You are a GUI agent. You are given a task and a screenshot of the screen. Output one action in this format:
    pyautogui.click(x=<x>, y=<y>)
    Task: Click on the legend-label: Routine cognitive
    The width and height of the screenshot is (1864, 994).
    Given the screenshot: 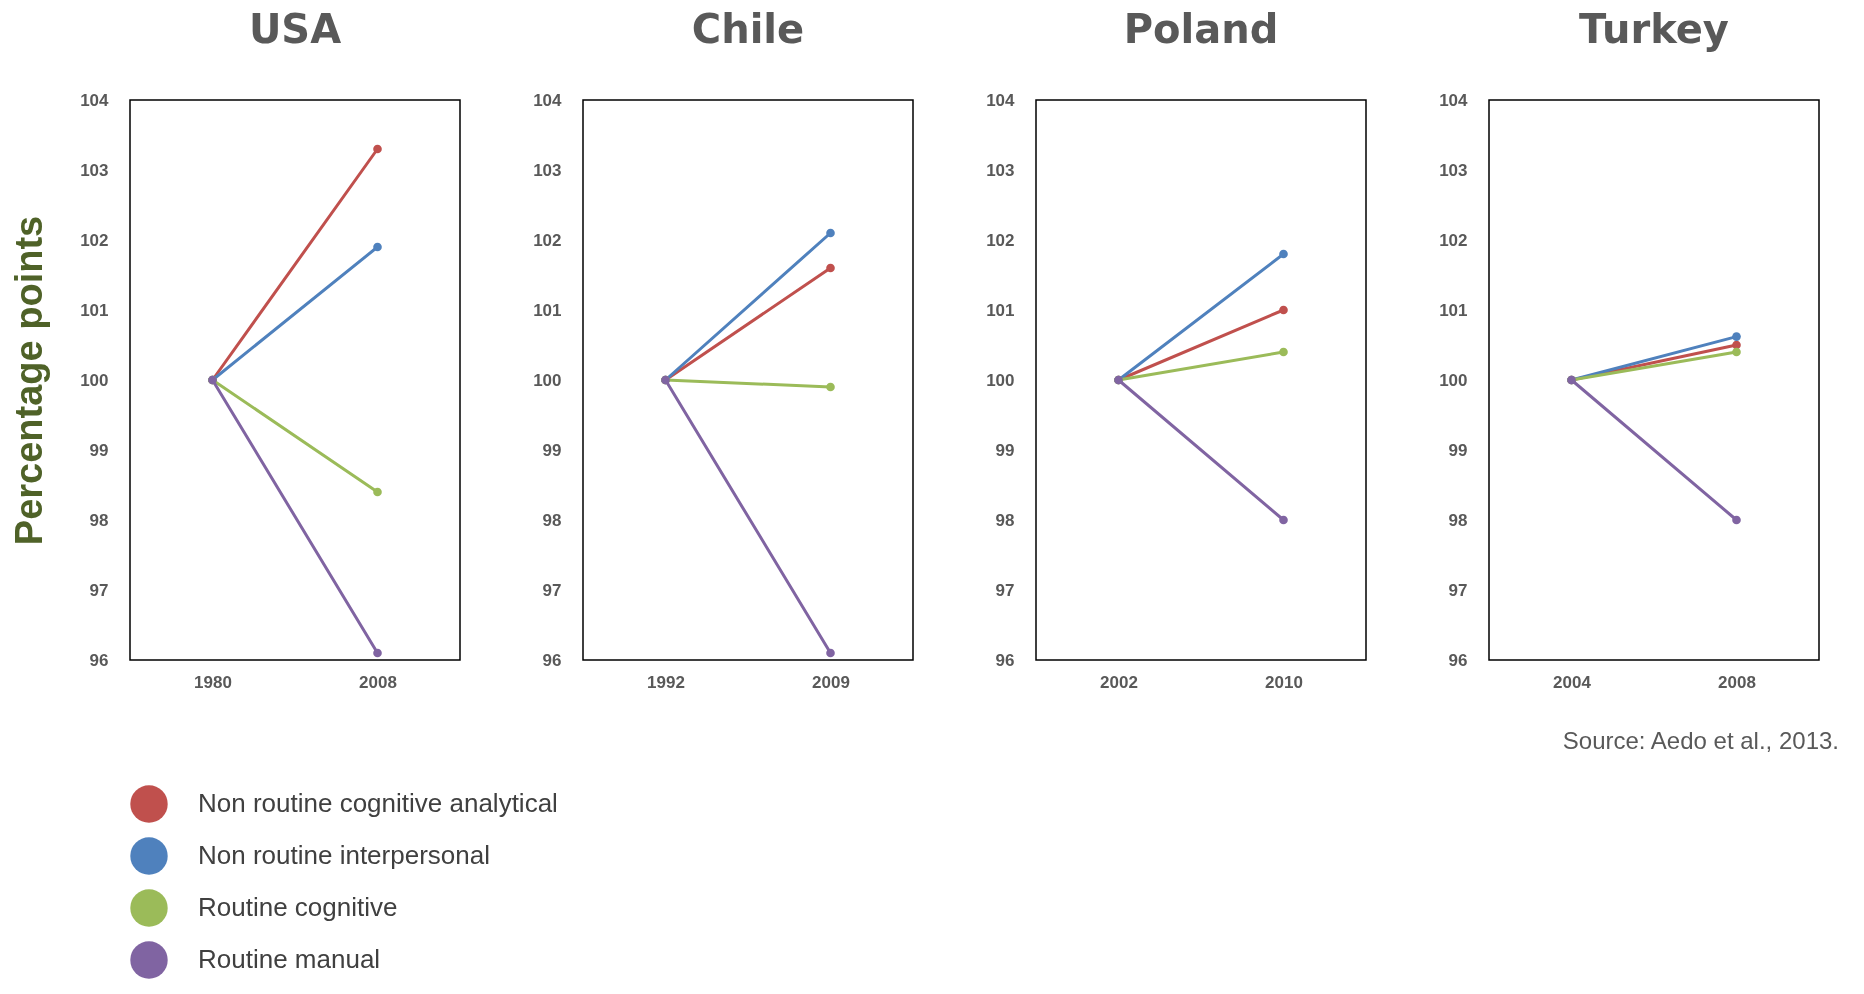 What is the action you would take?
    pyautogui.click(x=298, y=907)
    